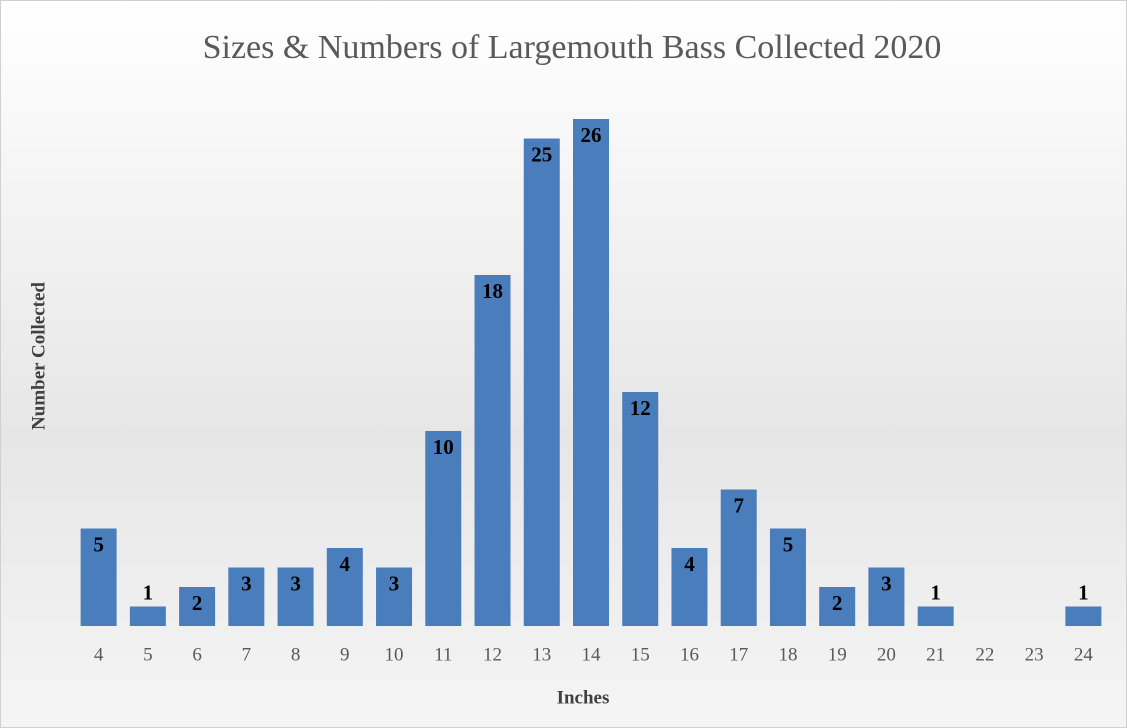 Image resolution: width=1127 pixels, height=728 pixels. I want to click on x-tick-label: 22, so click(984, 654).